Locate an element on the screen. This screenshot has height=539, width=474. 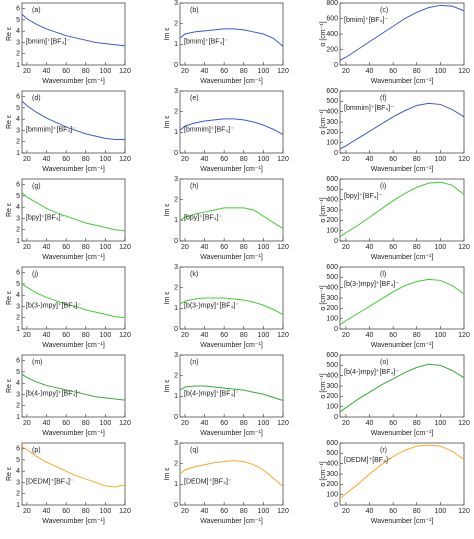
y-axis-label: α [cm⁻¹] is located at coordinates (323, 473).